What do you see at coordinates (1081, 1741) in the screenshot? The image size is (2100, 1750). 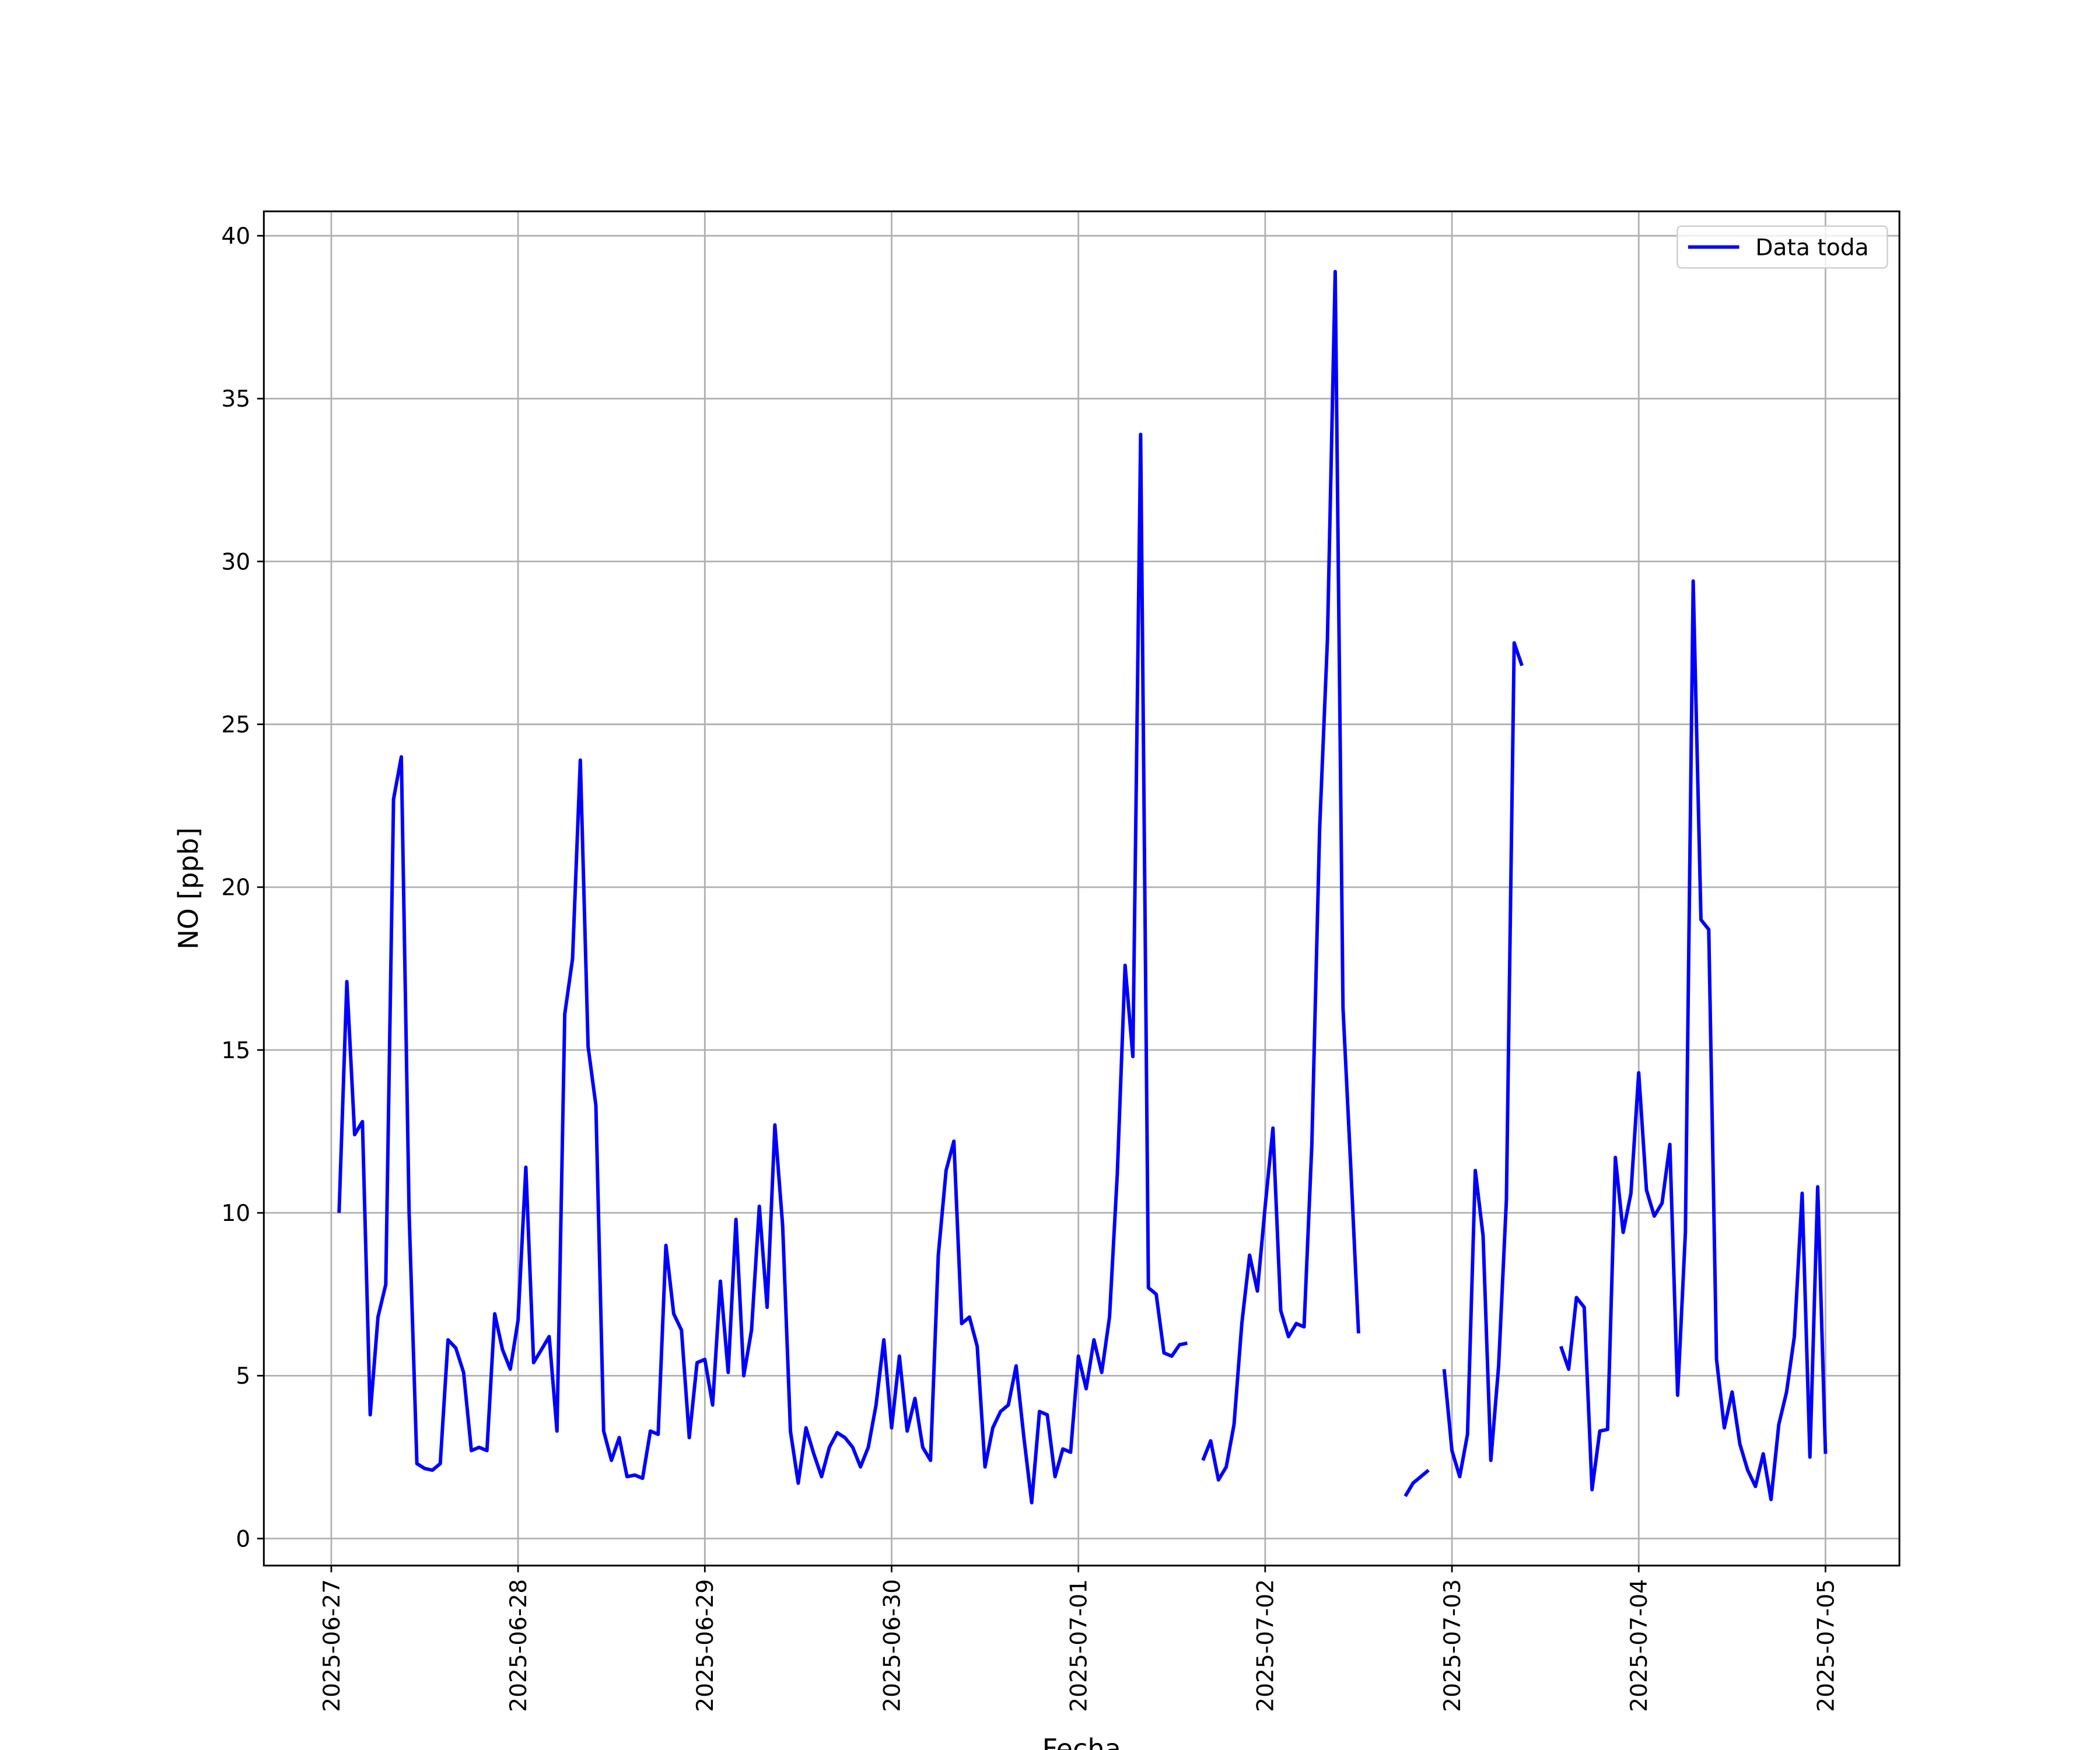 I see `x-axis-label: Fecha` at bounding box center [1081, 1741].